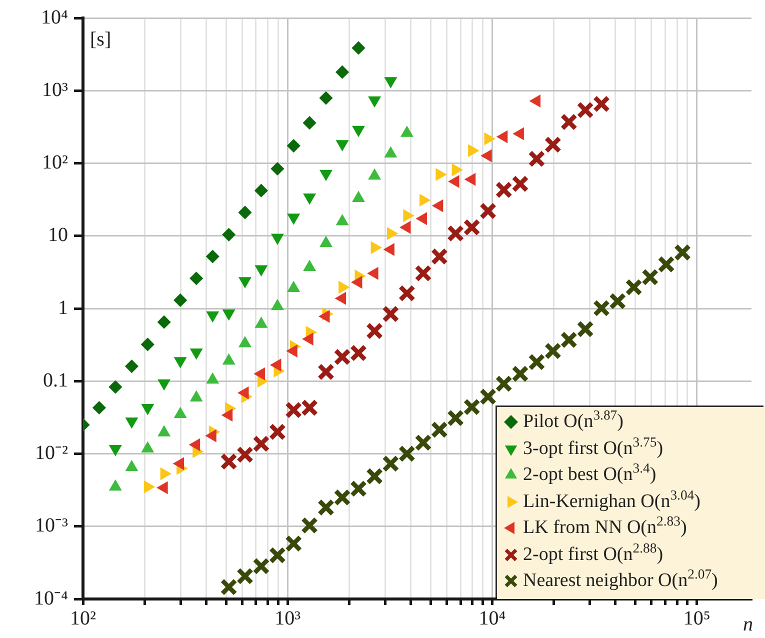 This screenshot has width=765, height=638. What do you see at coordinates (620, 579) in the screenshot?
I see `legend-label: Nearest neighbor O(n$^{2.07}$)` at bounding box center [620, 579].